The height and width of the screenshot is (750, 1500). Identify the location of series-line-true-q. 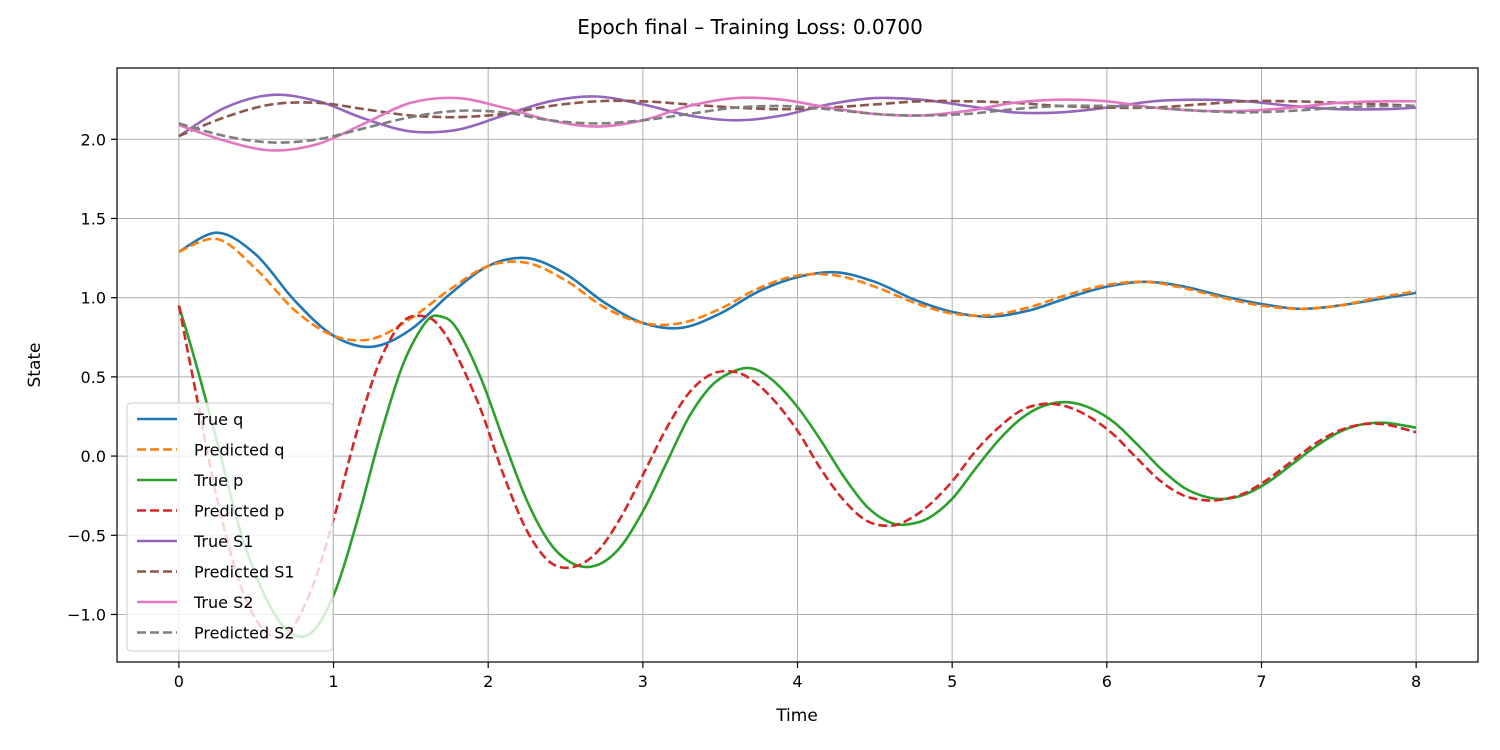
(797, 290).